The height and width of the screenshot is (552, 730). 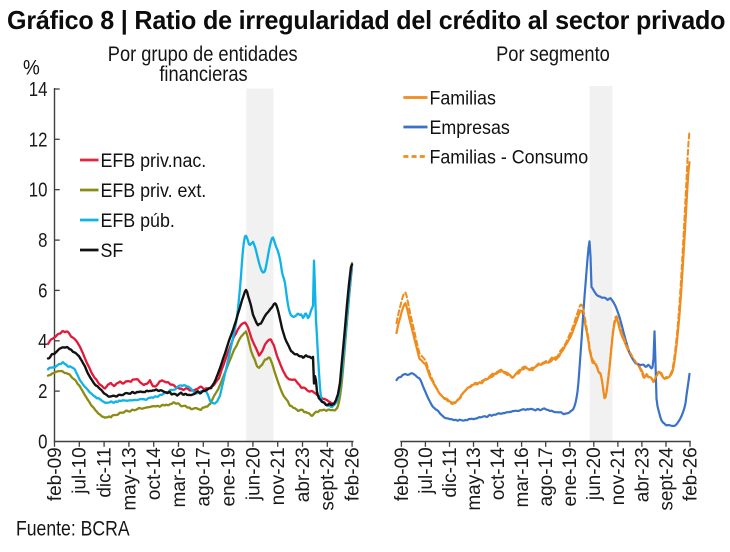 What do you see at coordinates (203, 54) in the screenshot?
I see `svg-text: Por grupo de entidades` at bounding box center [203, 54].